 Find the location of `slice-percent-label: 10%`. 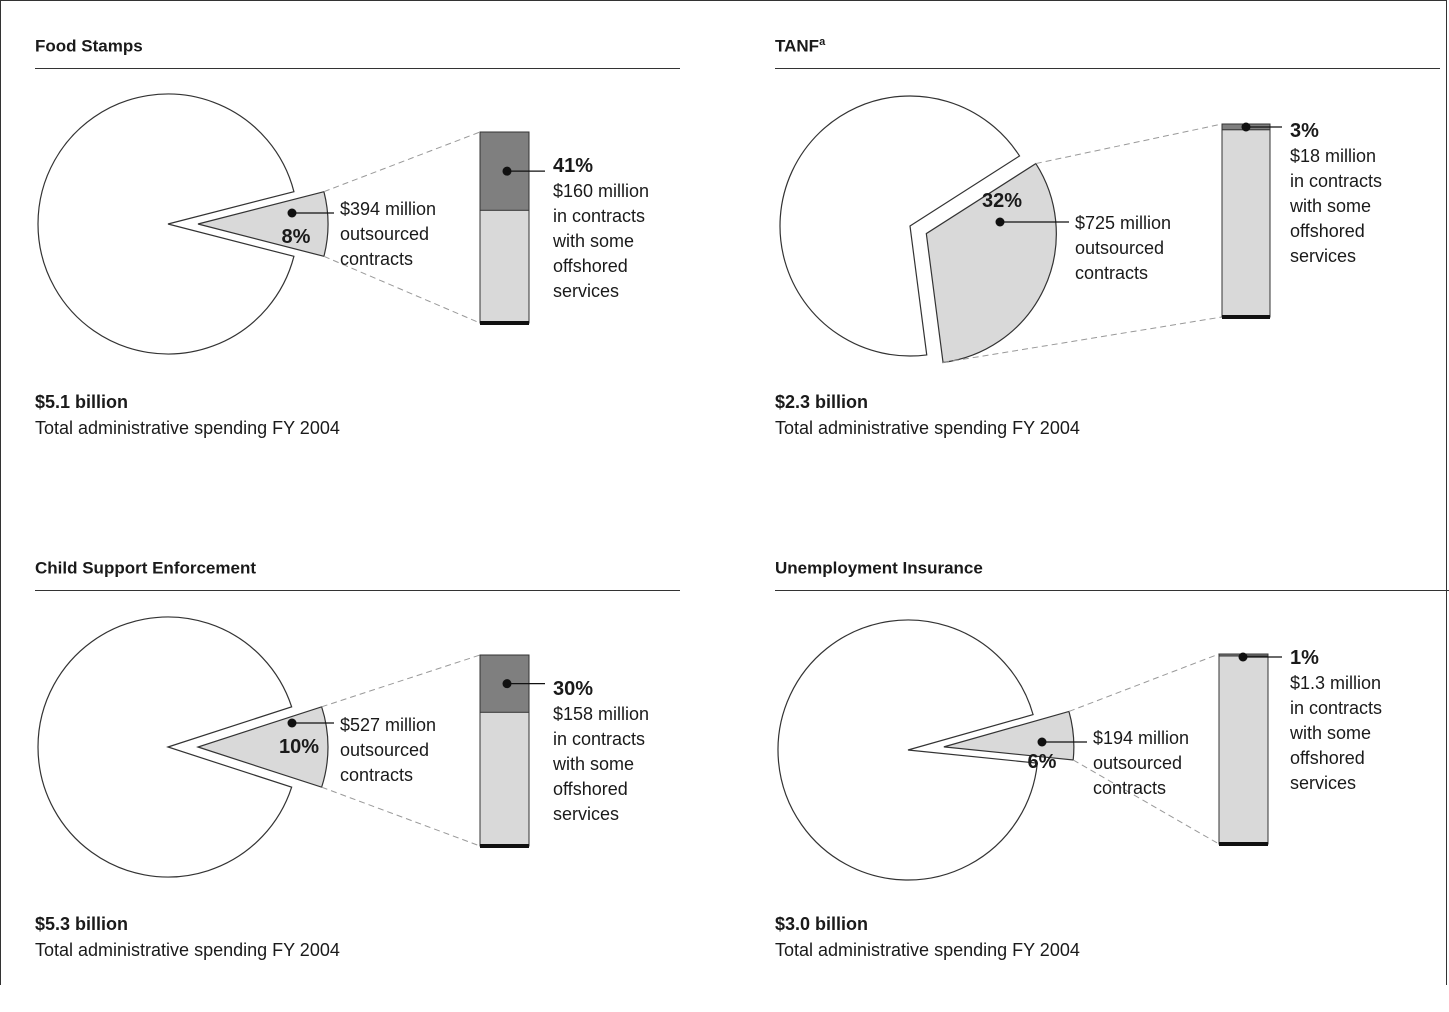

slice-percent-label: 10% is located at coordinates (299, 747).